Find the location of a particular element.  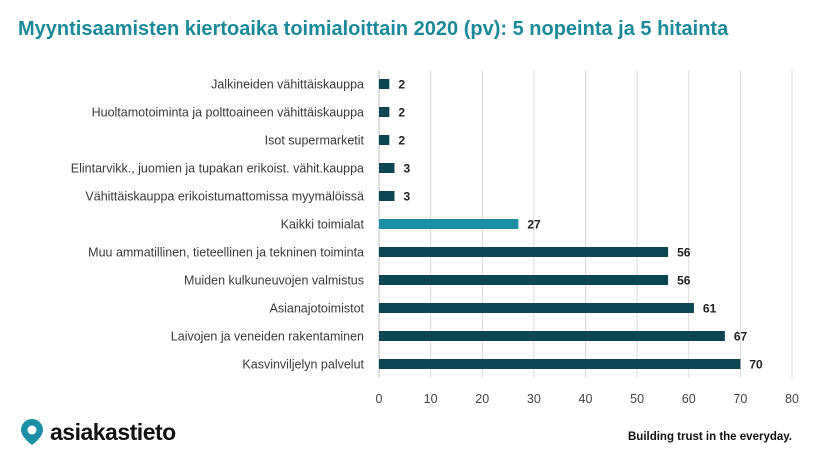

category-label: Asianajotoimistot is located at coordinates (317, 309).